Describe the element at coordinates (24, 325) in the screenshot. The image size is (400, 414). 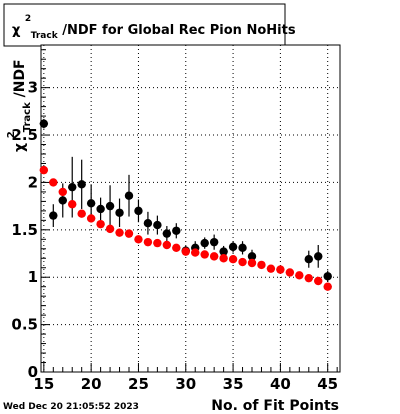
I see `y-tick-label: 0.5` at that location.